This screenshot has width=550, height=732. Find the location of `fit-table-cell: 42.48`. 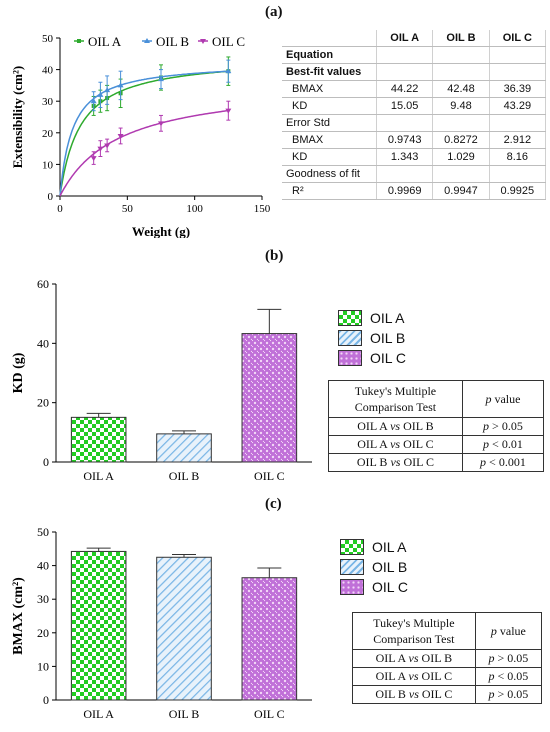

fit-table-cell: 42.48 is located at coordinates (461, 89).